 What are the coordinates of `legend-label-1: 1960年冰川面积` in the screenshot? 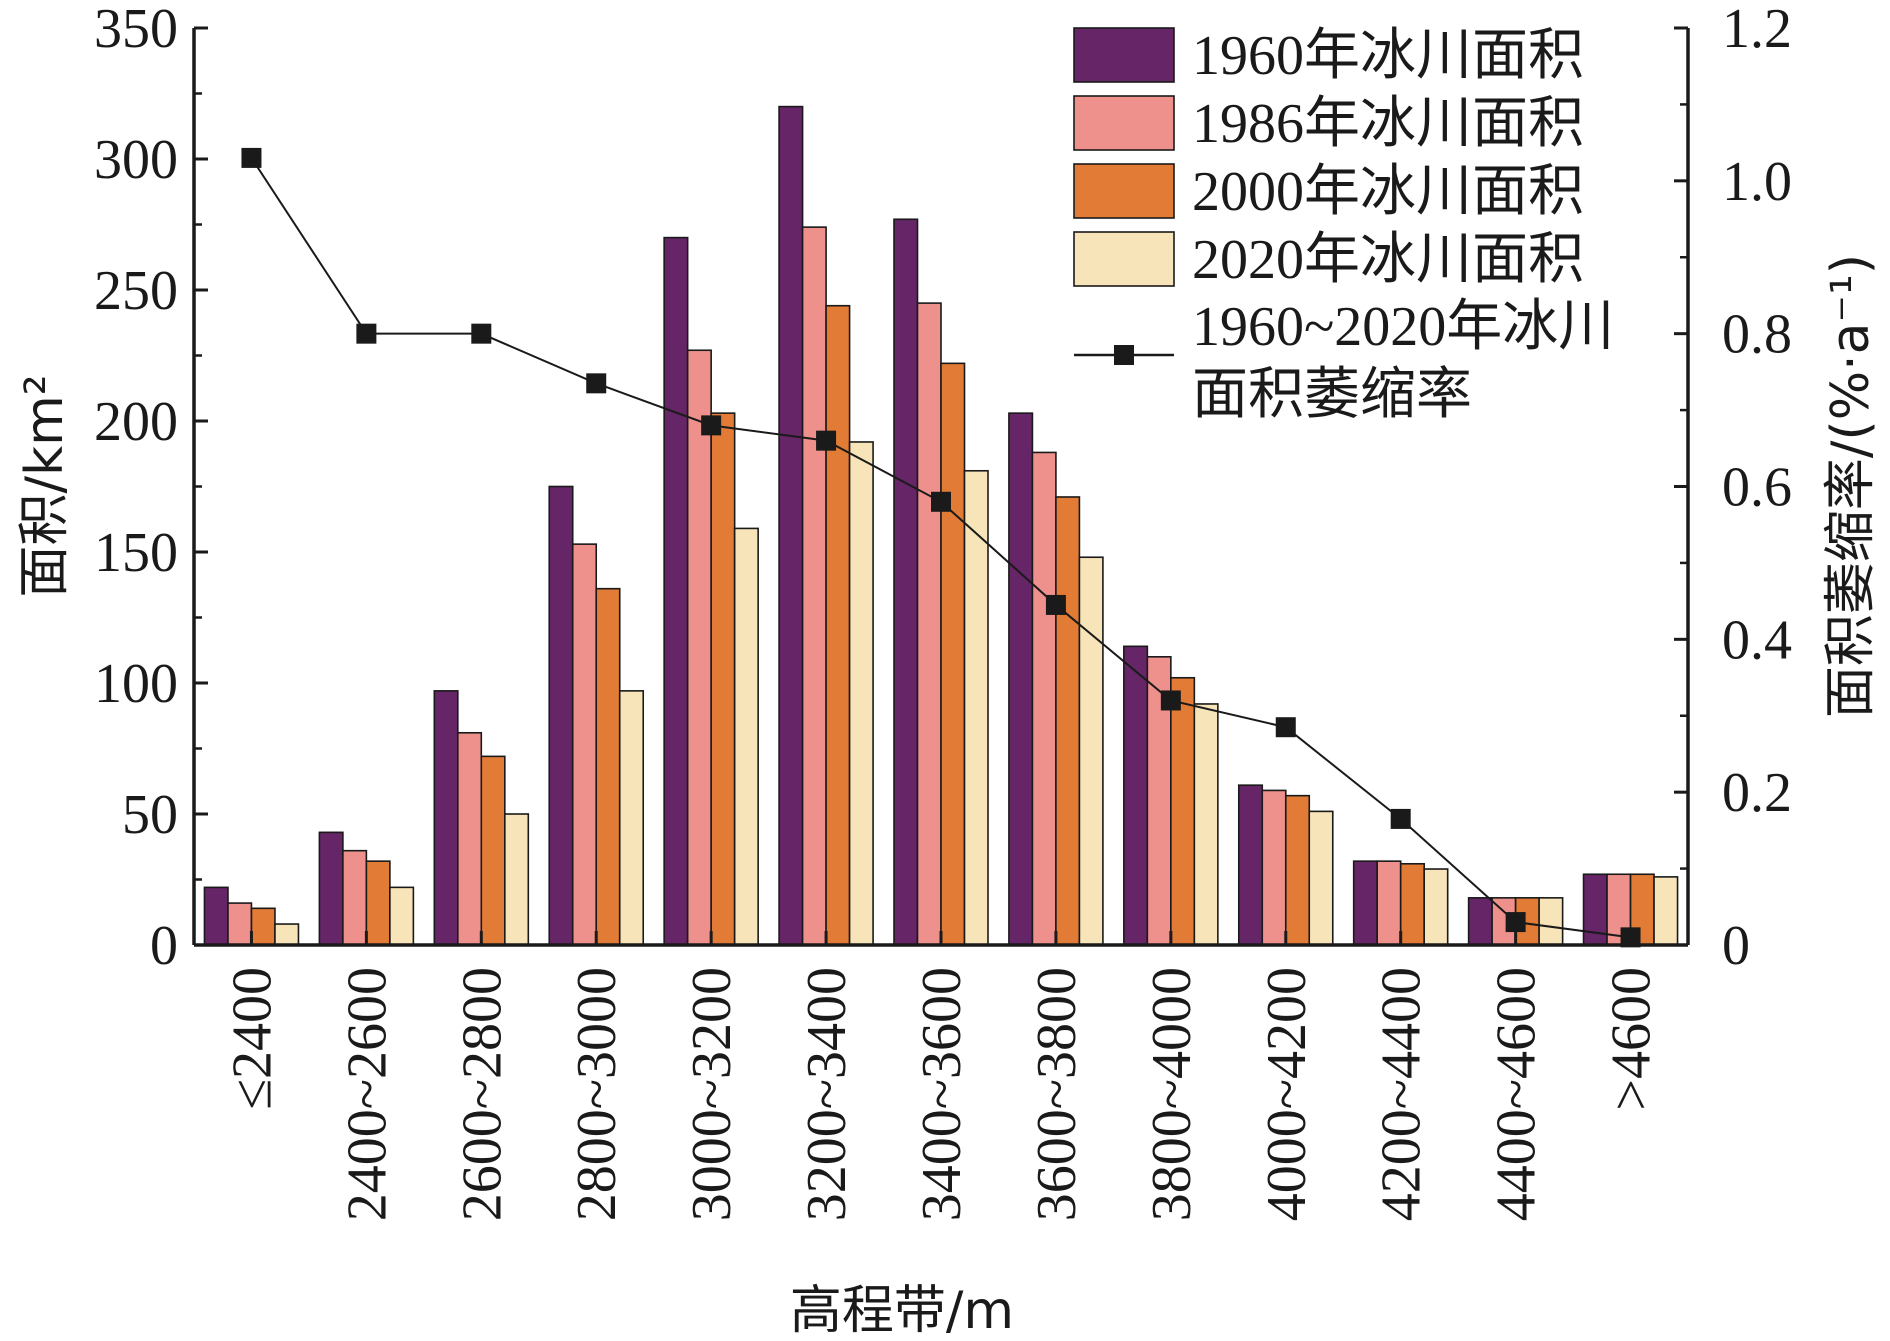 It's located at (1388, 56).